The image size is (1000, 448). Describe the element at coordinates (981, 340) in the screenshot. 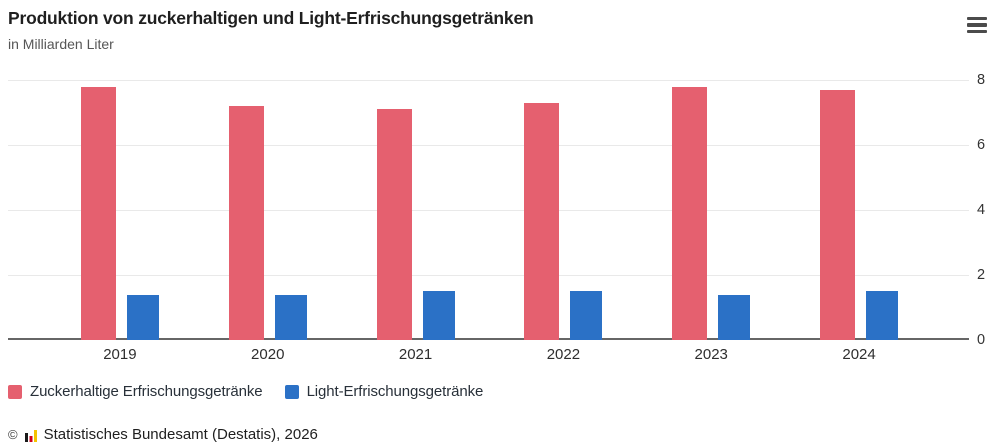

I see `y-tick-label-0: 0` at that location.